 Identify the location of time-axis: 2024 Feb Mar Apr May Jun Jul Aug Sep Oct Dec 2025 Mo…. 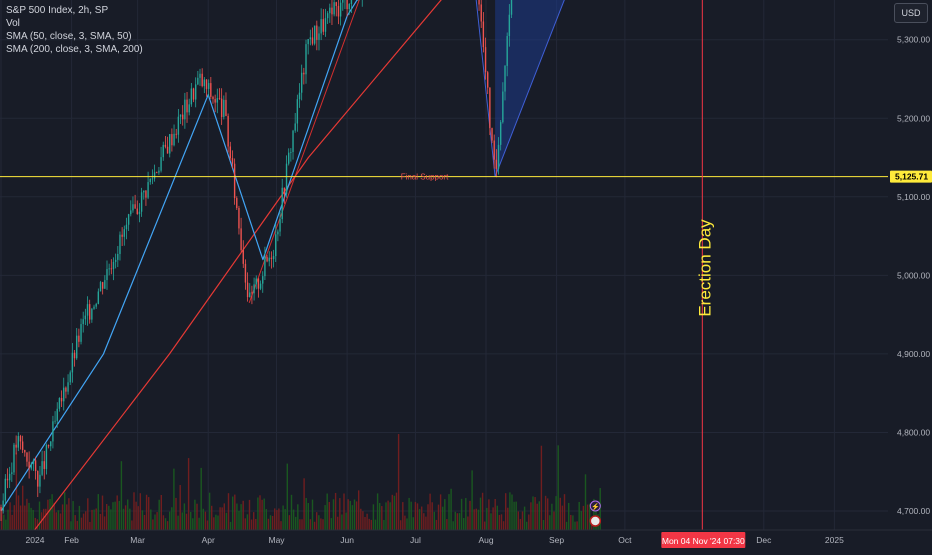
(466, 539).